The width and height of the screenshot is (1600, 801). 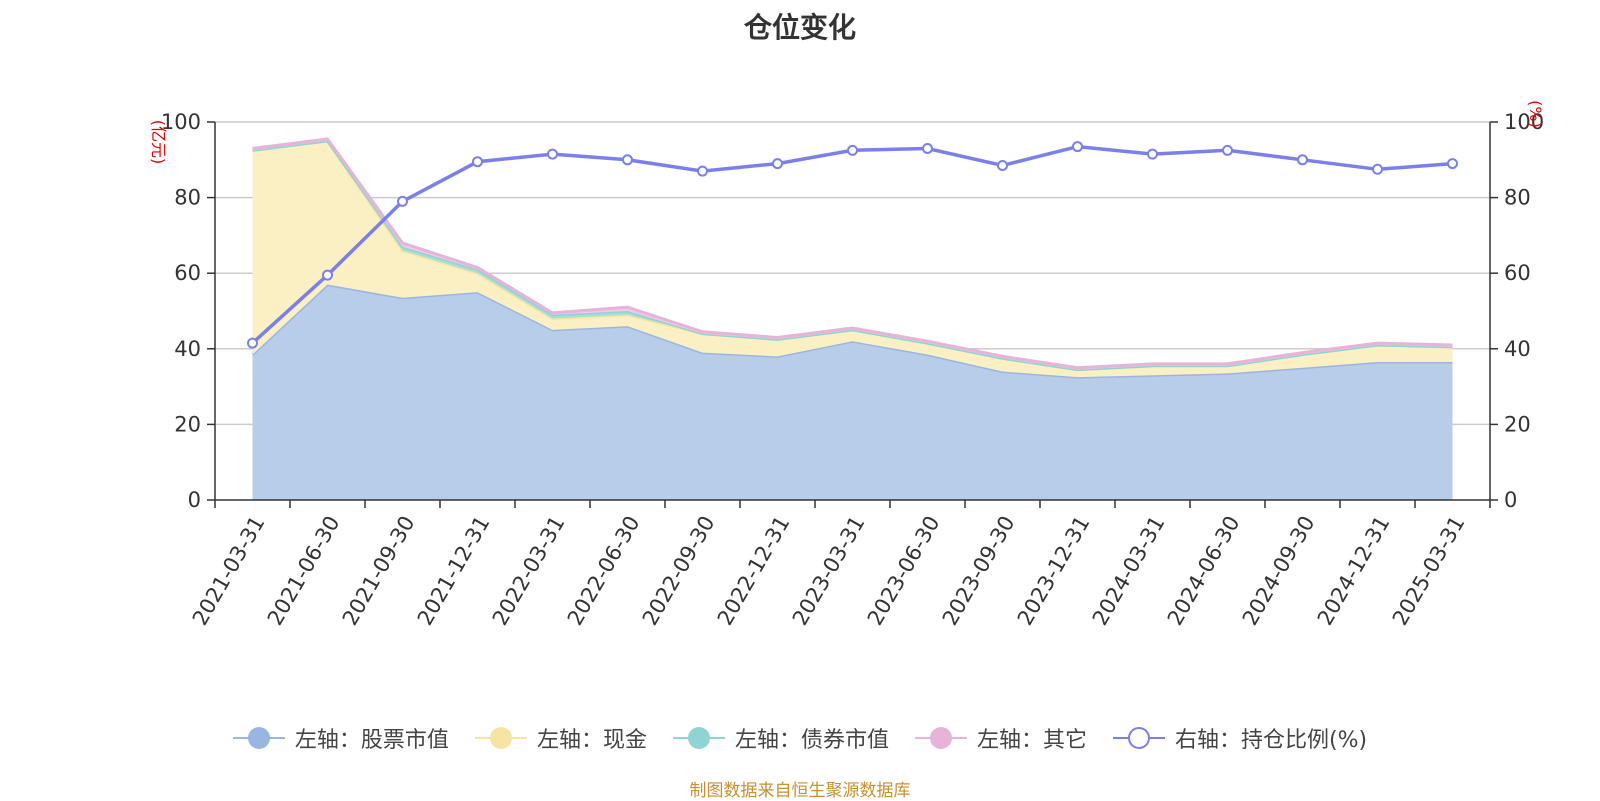 What do you see at coordinates (371, 740) in the screenshot?
I see `legend-label: 左轴：股票市值` at bounding box center [371, 740].